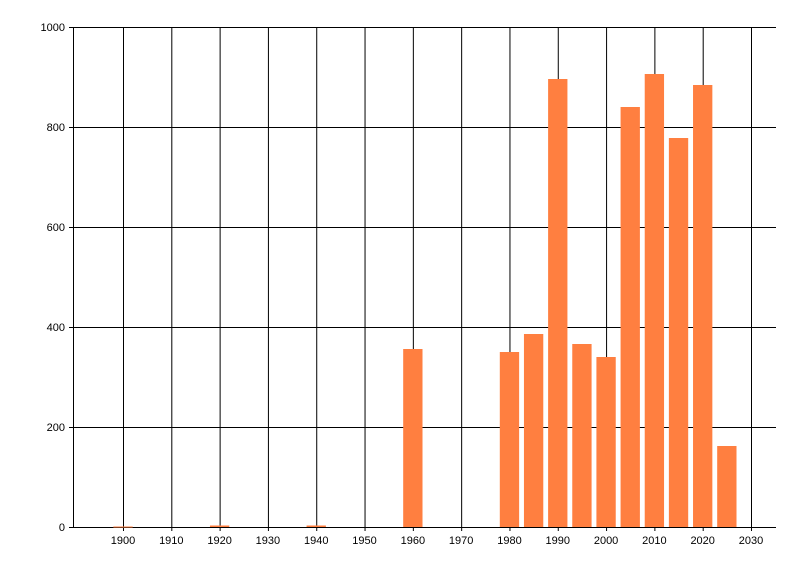 The image size is (800, 576). What do you see at coordinates (171, 541) in the screenshot?
I see `x-tick-label: 1910` at bounding box center [171, 541].